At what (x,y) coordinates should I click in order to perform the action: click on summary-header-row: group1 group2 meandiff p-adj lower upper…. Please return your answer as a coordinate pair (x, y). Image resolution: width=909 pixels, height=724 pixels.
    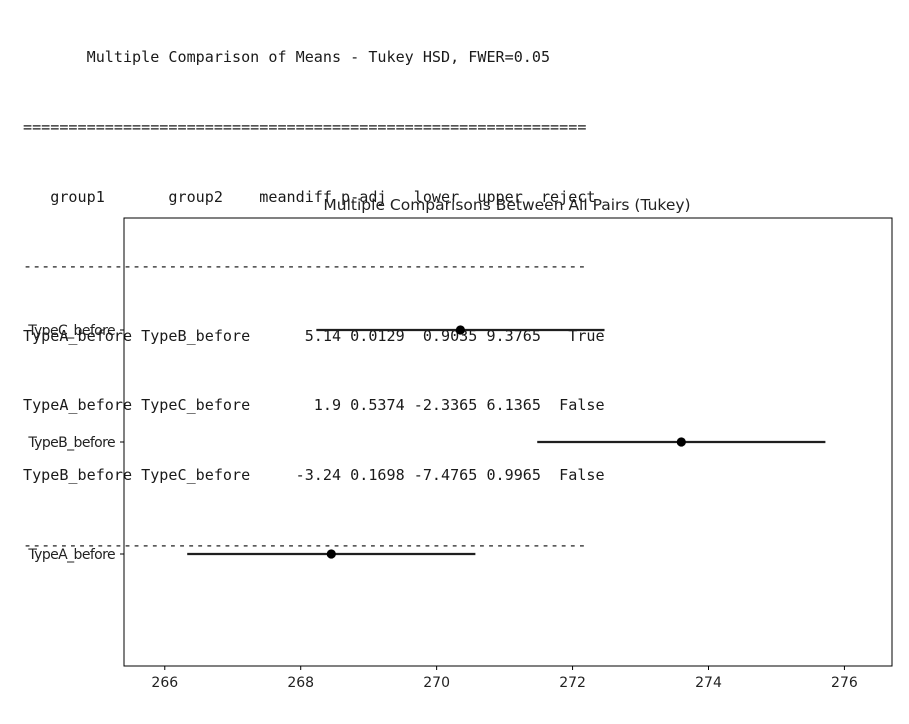
    Looking at the image, I should click on (309, 196).